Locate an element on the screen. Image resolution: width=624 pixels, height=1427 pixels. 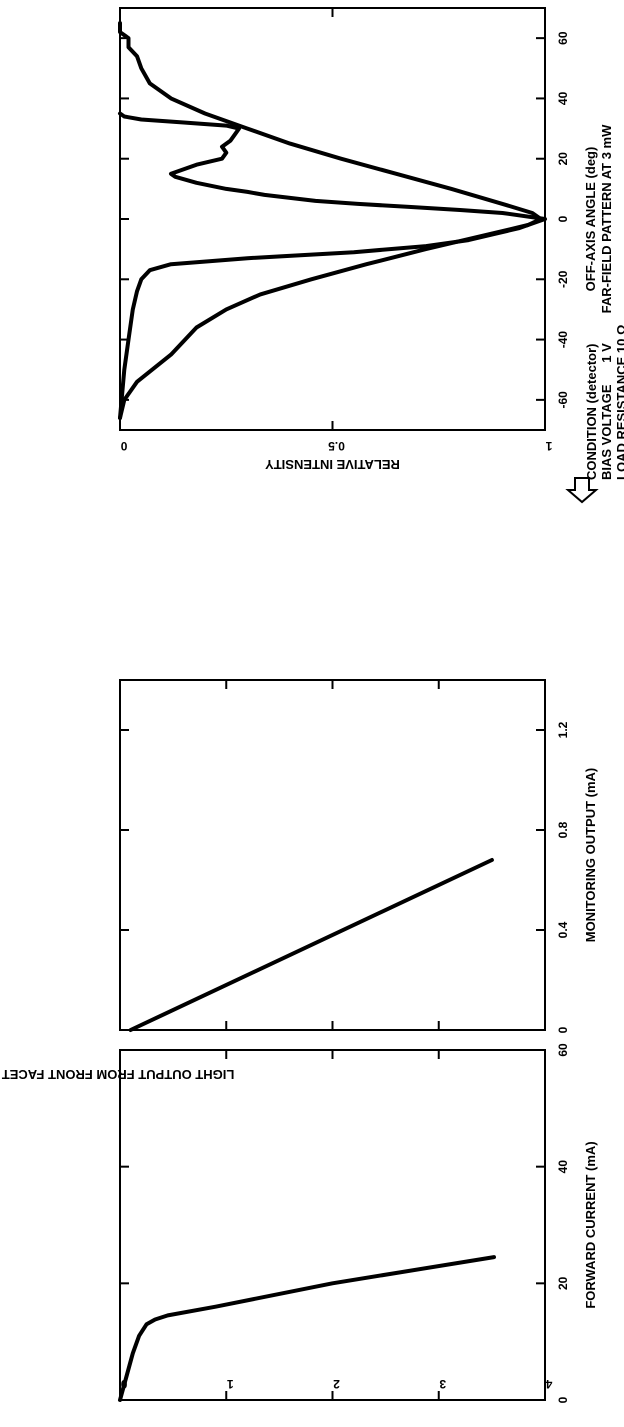
x-tick-label: -20 is located at coordinates (563, 279).